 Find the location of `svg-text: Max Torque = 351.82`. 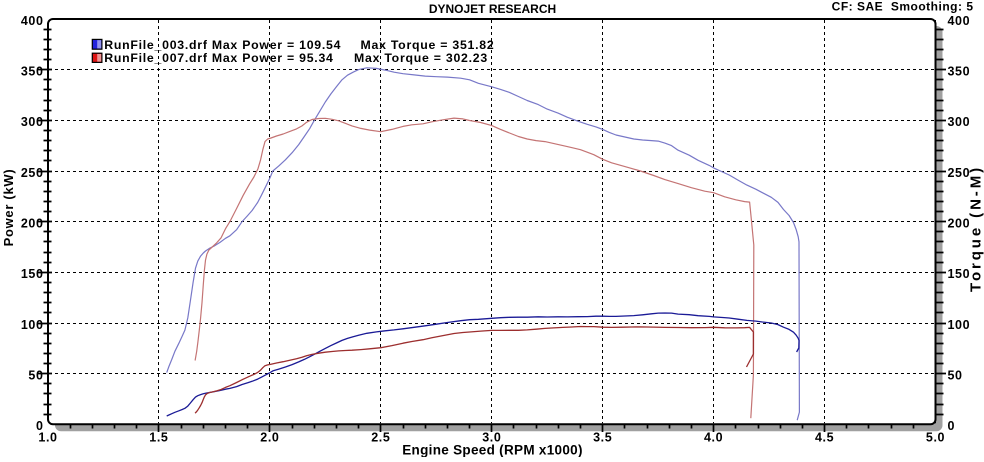

svg-text: Max Torque = 351.82 is located at coordinates (428, 45).